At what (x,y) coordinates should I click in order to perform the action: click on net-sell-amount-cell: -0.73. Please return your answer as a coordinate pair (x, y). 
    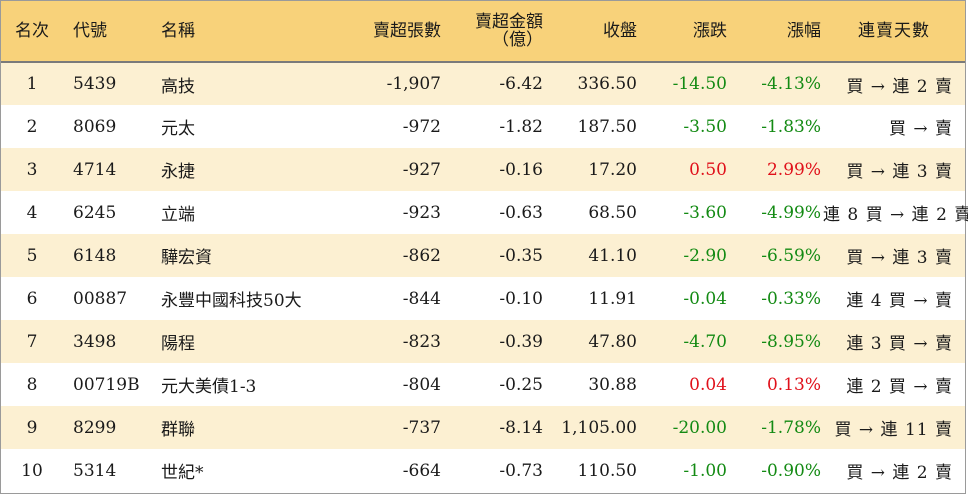
    Looking at the image, I should click on (521, 470).